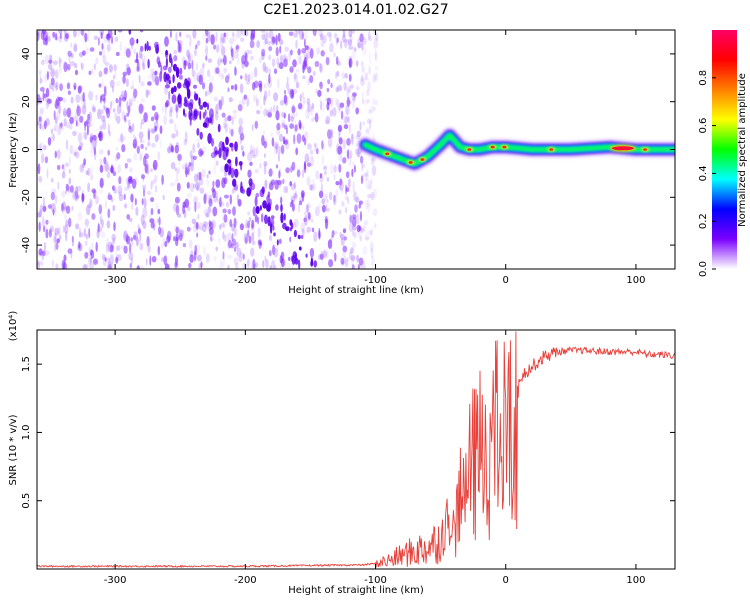  I want to click on y-tick-label: 1.5, so click(26, 364).